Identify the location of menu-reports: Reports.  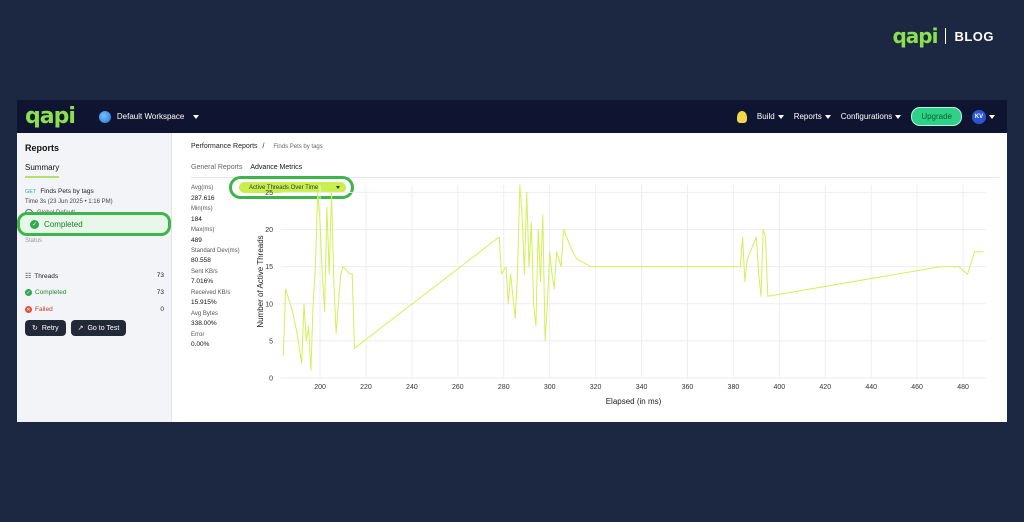
(812, 116).